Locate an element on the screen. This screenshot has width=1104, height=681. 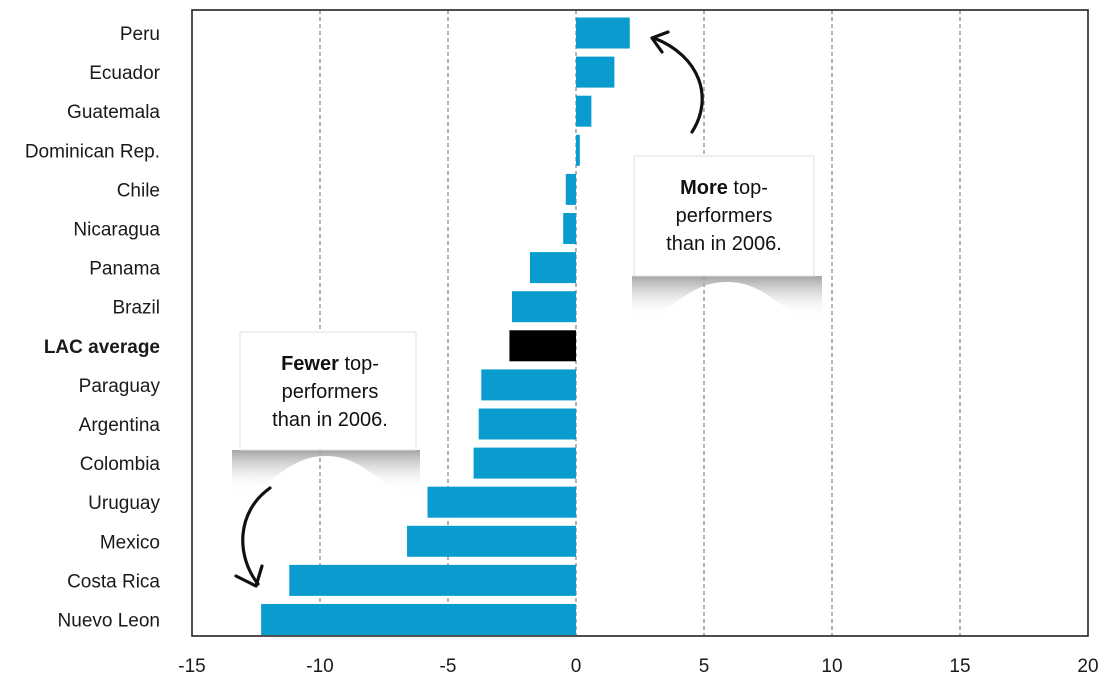
callout-more-line2: performers is located at coordinates (724, 216).